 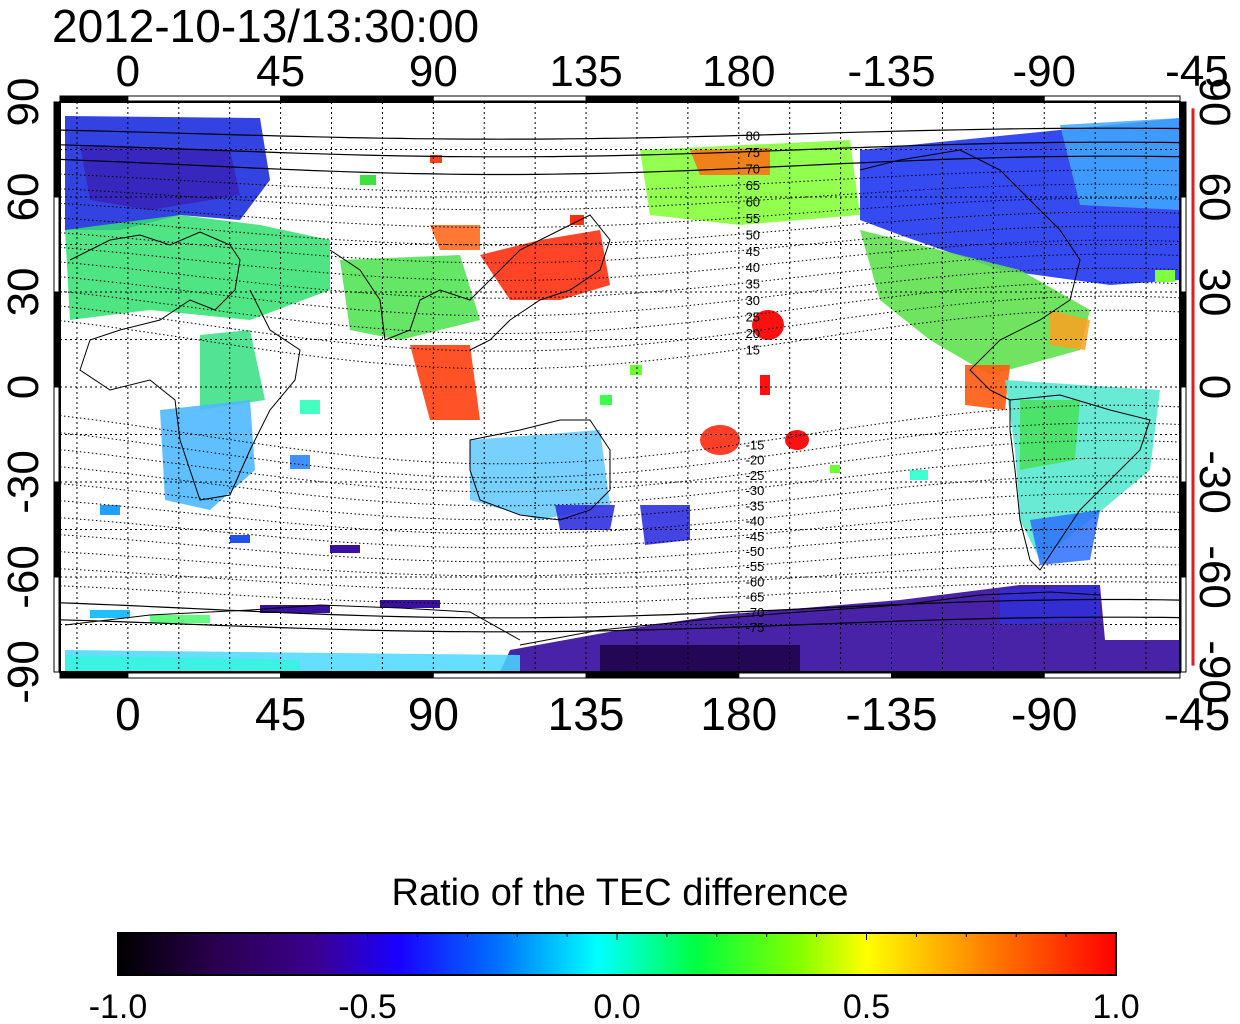 What do you see at coordinates (1214, 387) in the screenshot?
I see `right-latitude-tick-label: 0` at bounding box center [1214, 387].